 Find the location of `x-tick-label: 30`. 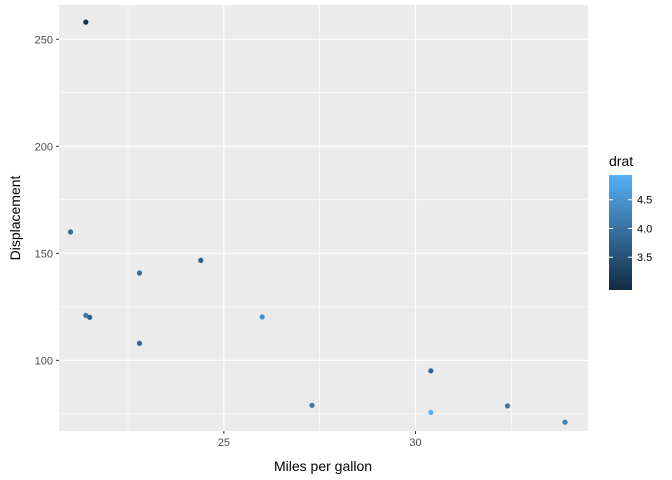

x-tick-label: 30 is located at coordinates (415, 443).